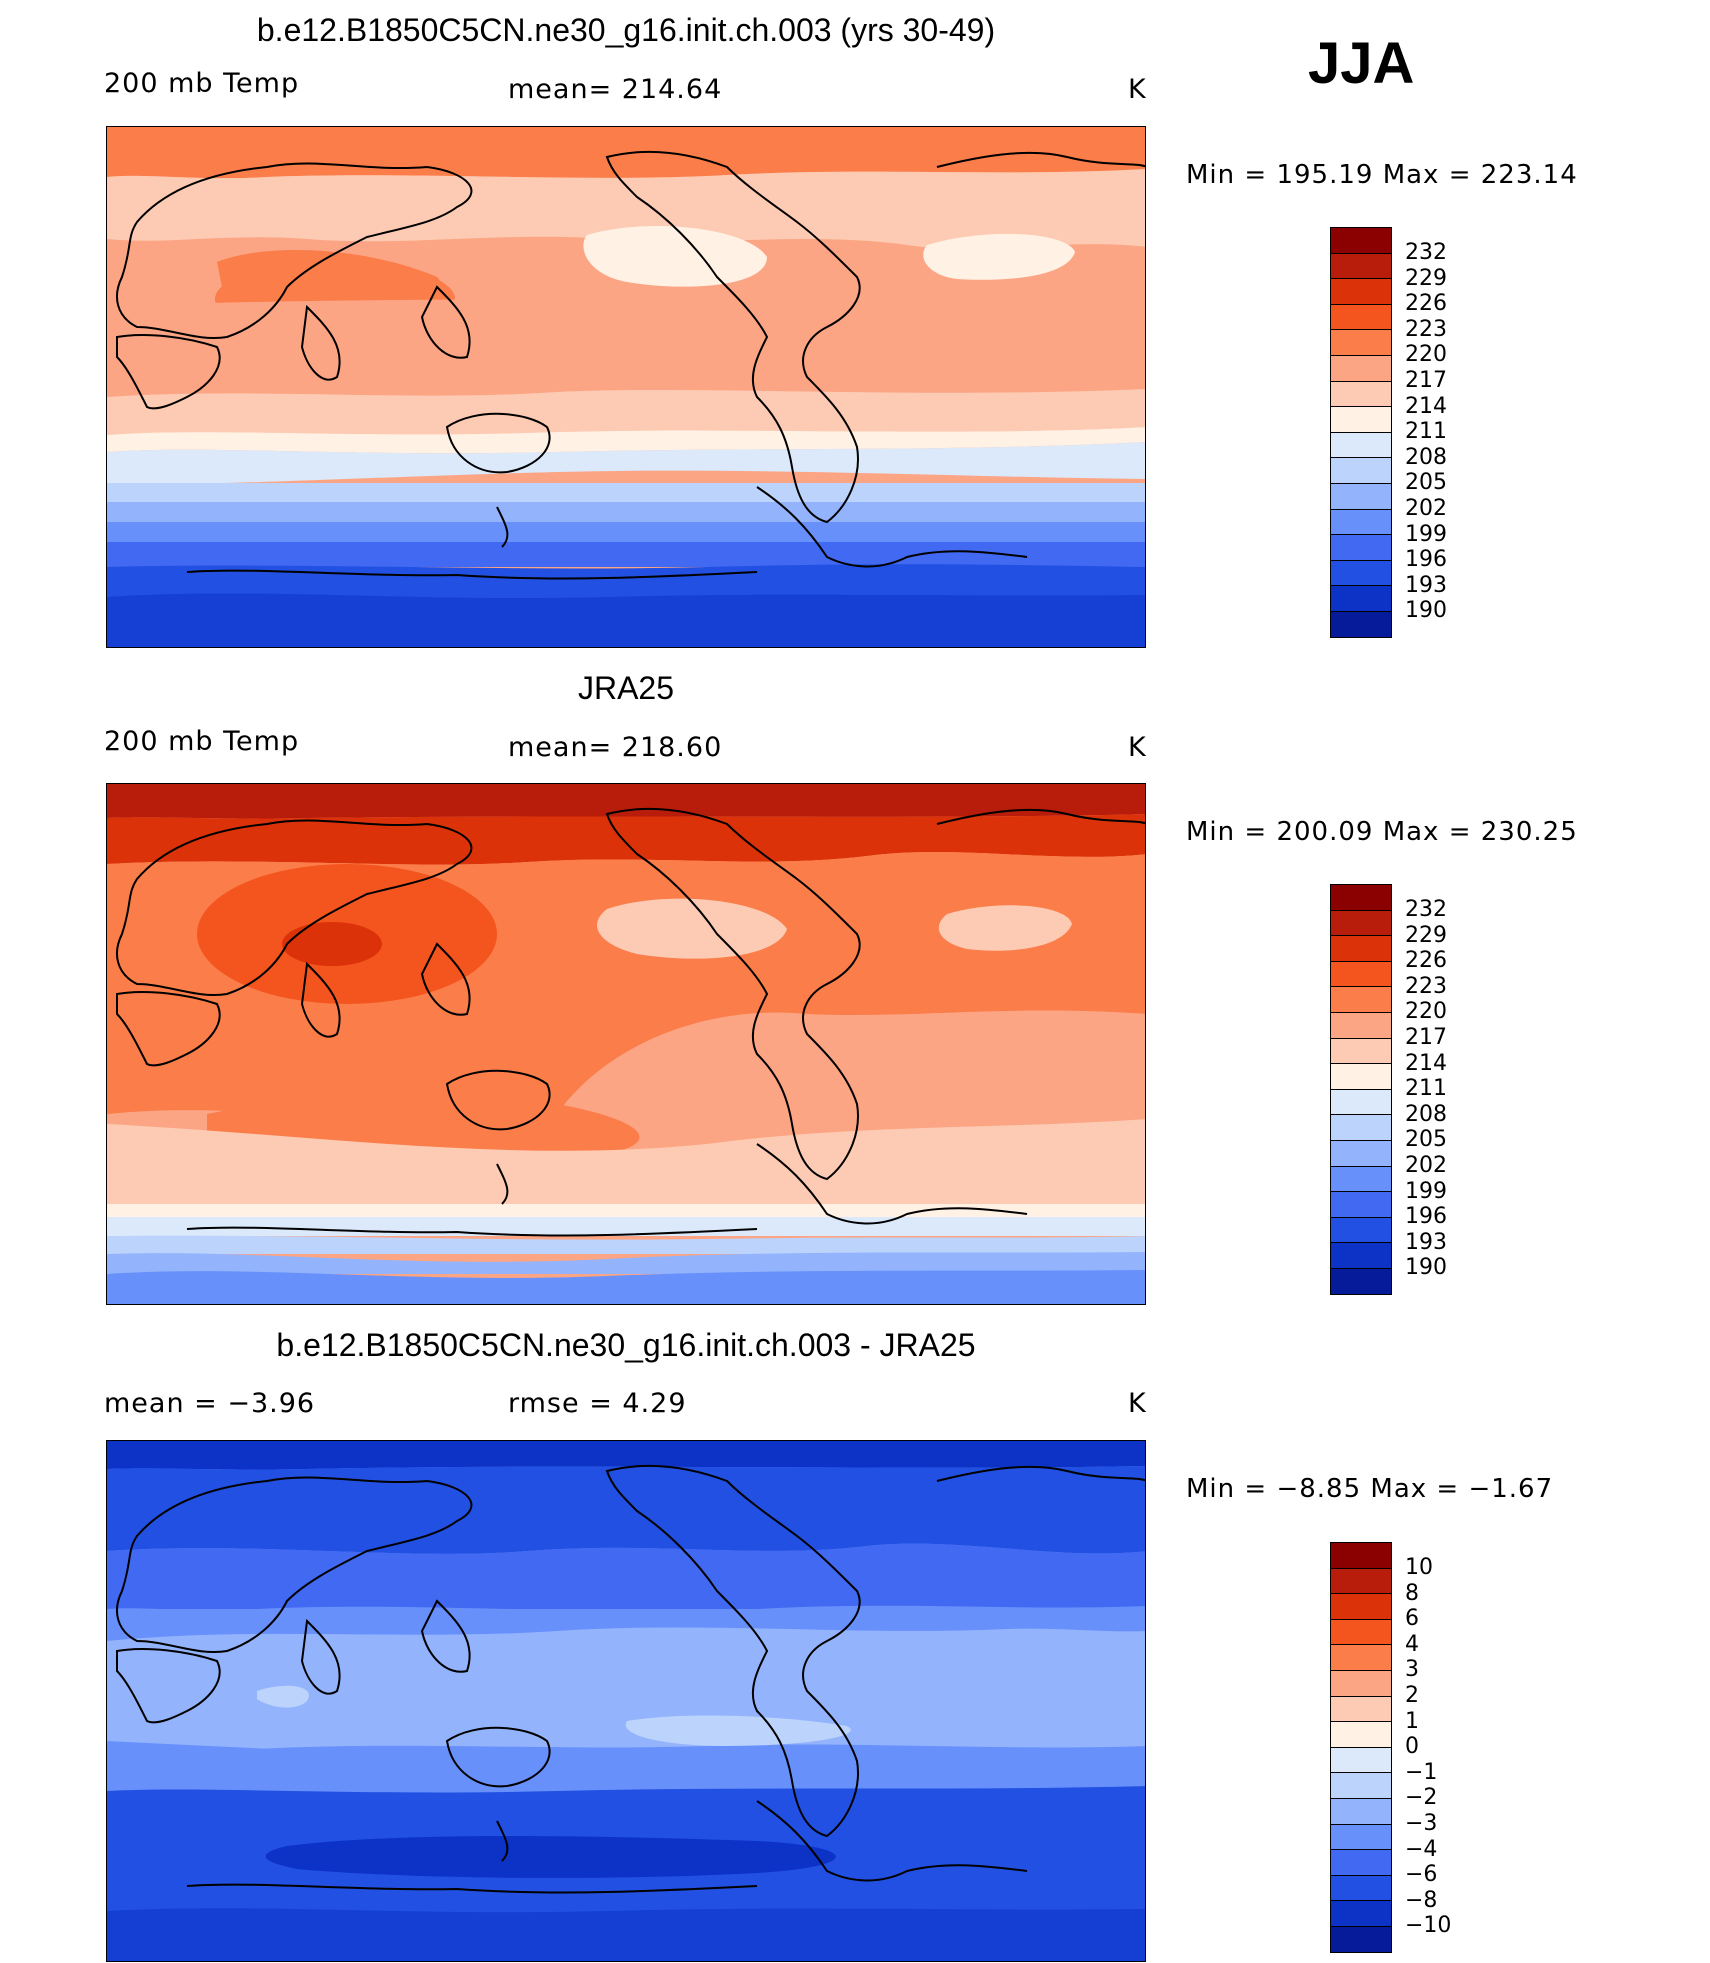 The width and height of the screenshot is (1710, 1963). What do you see at coordinates (615, 747) in the screenshot?
I see `mean-label-obs: mean= 218.60` at bounding box center [615, 747].